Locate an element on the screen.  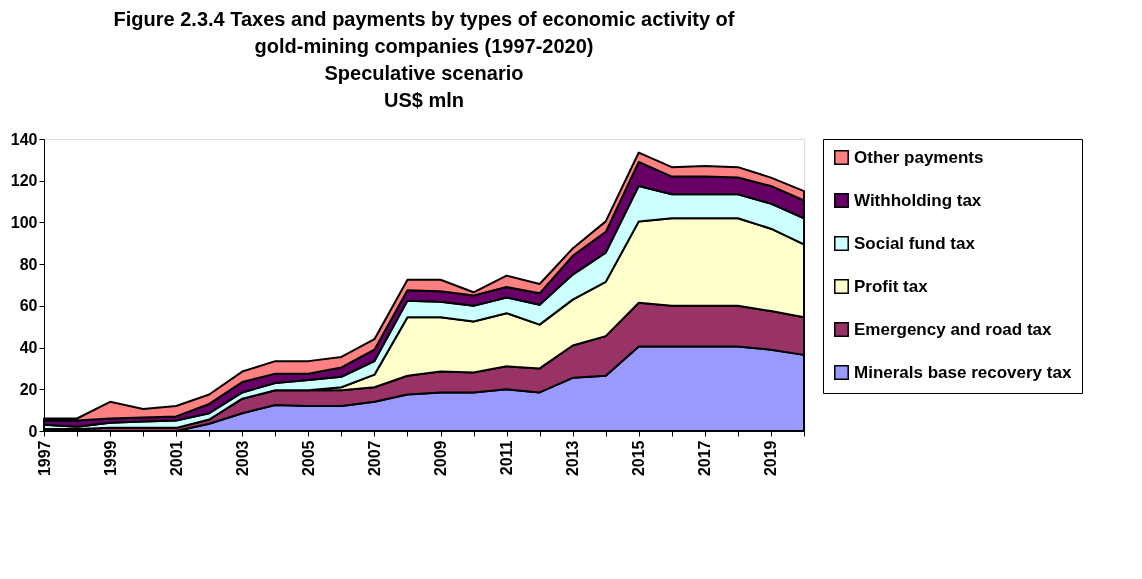
x-tick-label: 2019 is located at coordinates (771, 458).